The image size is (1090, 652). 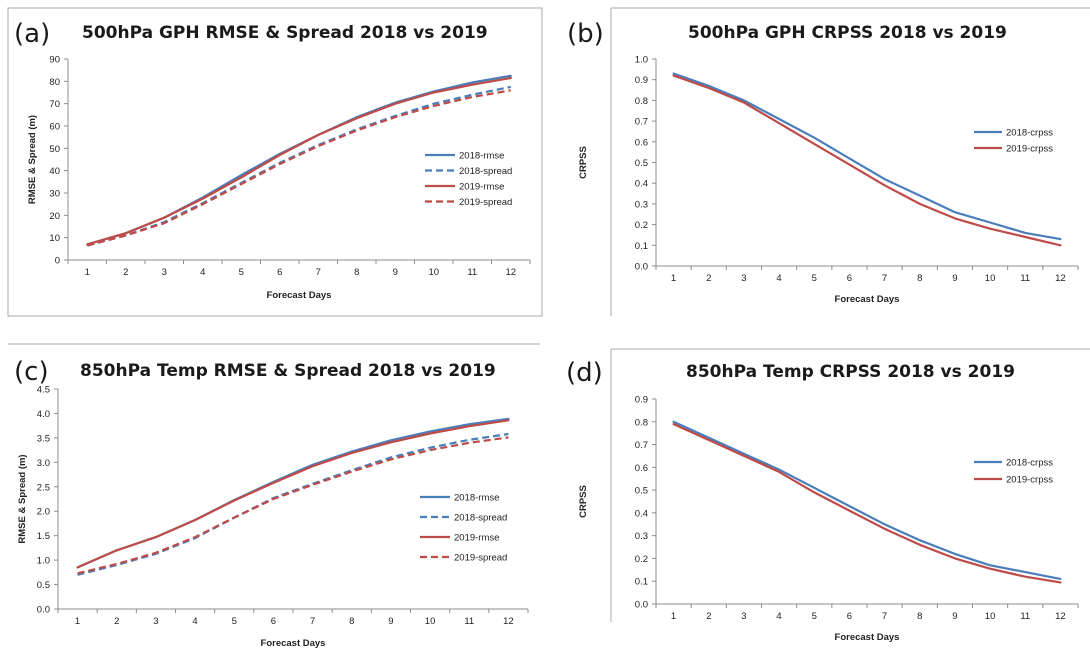 I want to click on y-tick-label: 70, so click(x=54, y=104).